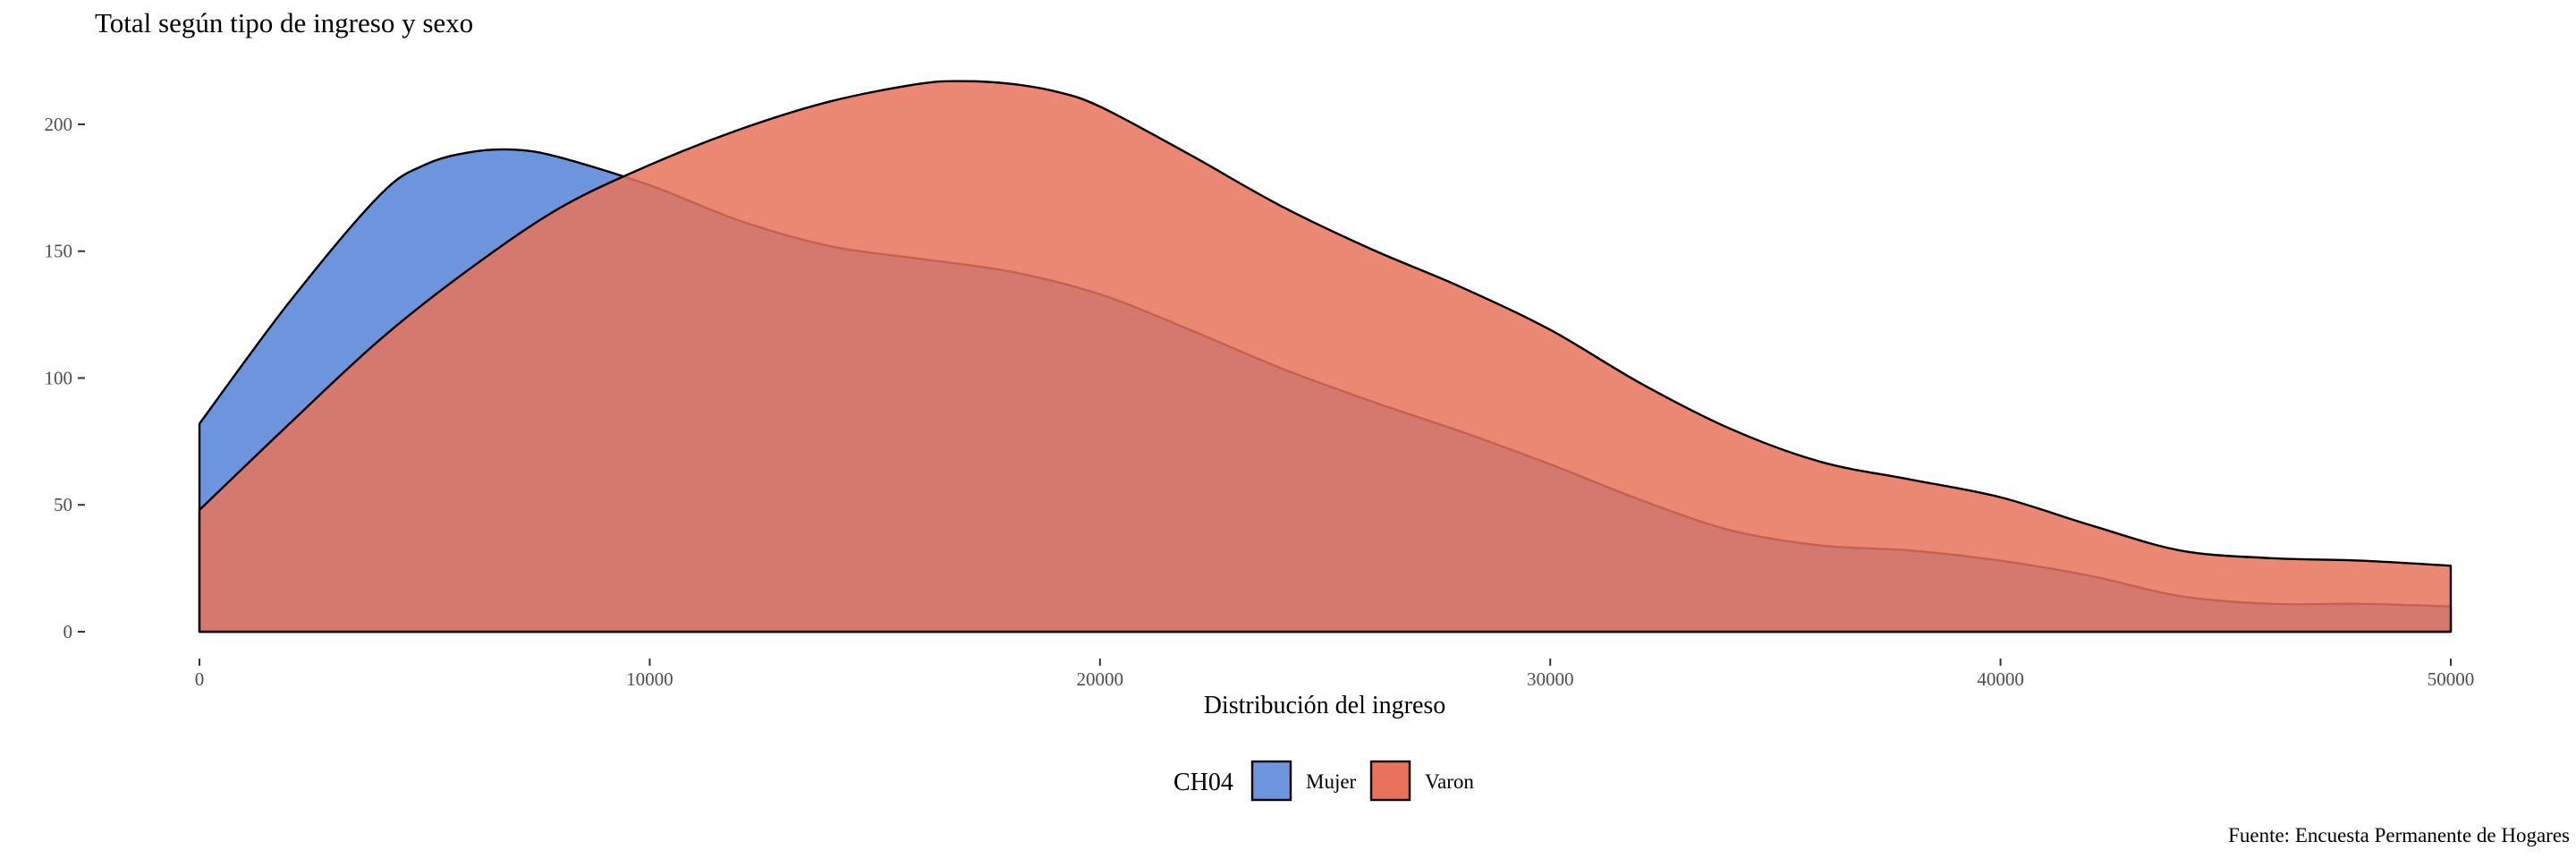 The width and height of the screenshot is (2576, 859). Describe the element at coordinates (1271, 781) in the screenshot. I see `legend-key-mujer` at that location.